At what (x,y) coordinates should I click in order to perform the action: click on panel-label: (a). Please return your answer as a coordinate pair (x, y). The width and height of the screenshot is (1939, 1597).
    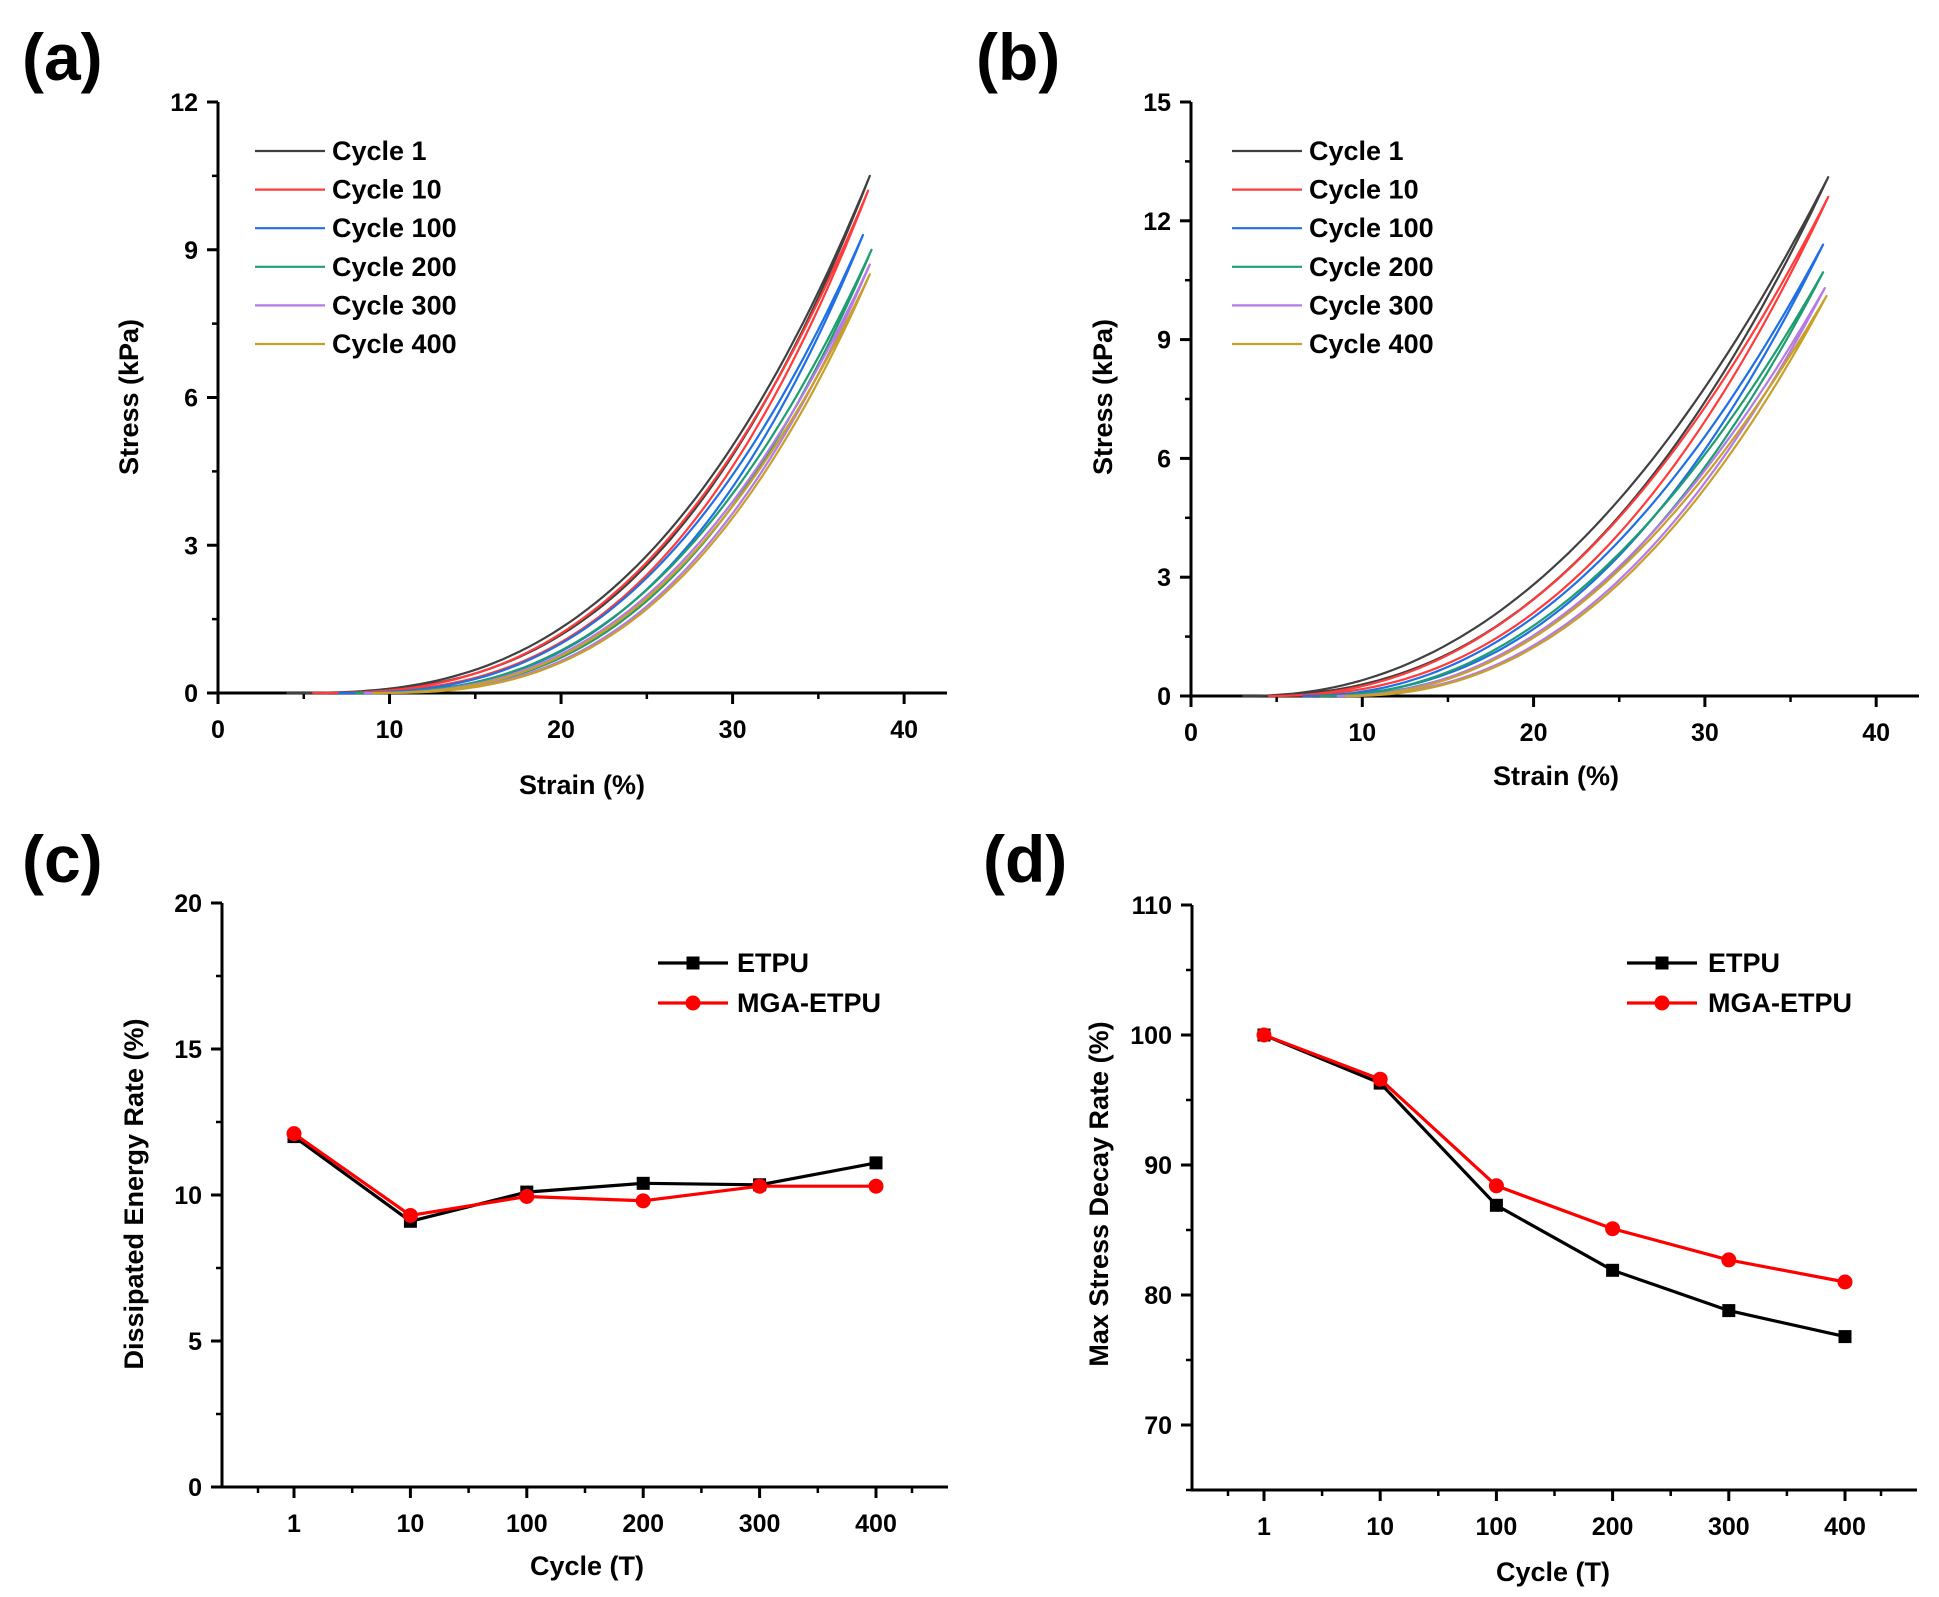
    Looking at the image, I should click on (62, 57).